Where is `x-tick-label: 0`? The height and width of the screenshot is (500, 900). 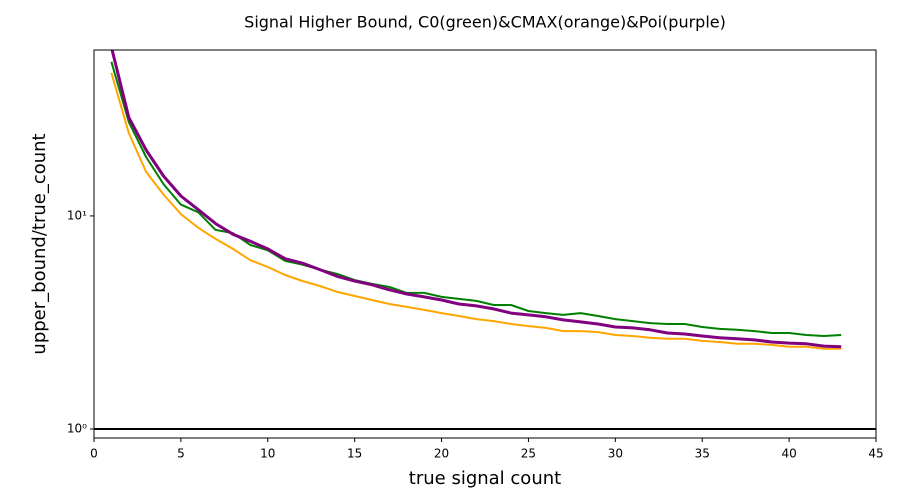 x-tick-label: 0 is located at coordinates (94, 454).